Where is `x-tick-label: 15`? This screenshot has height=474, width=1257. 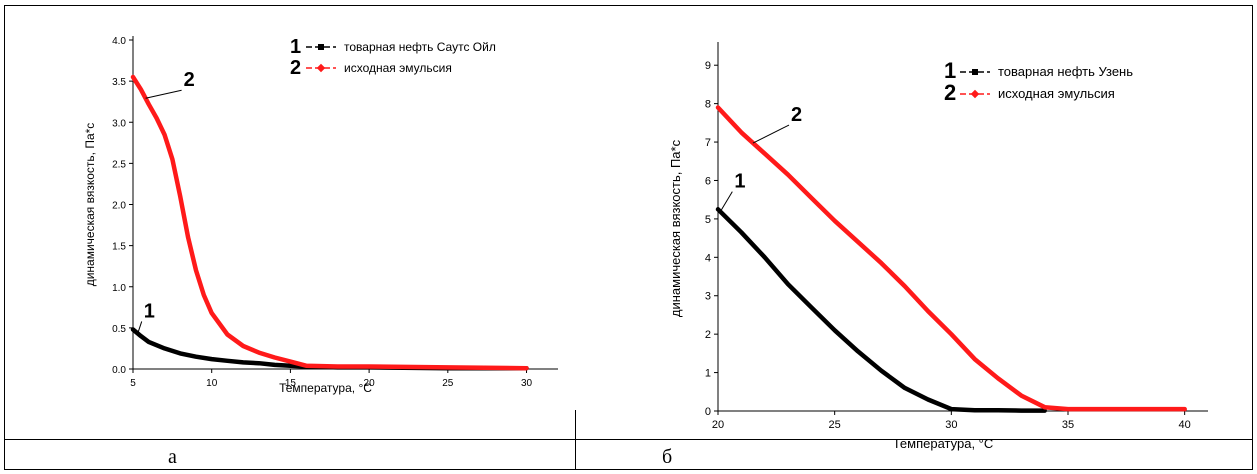 x-tick-label: 15 is located at coordinates (291, 383).